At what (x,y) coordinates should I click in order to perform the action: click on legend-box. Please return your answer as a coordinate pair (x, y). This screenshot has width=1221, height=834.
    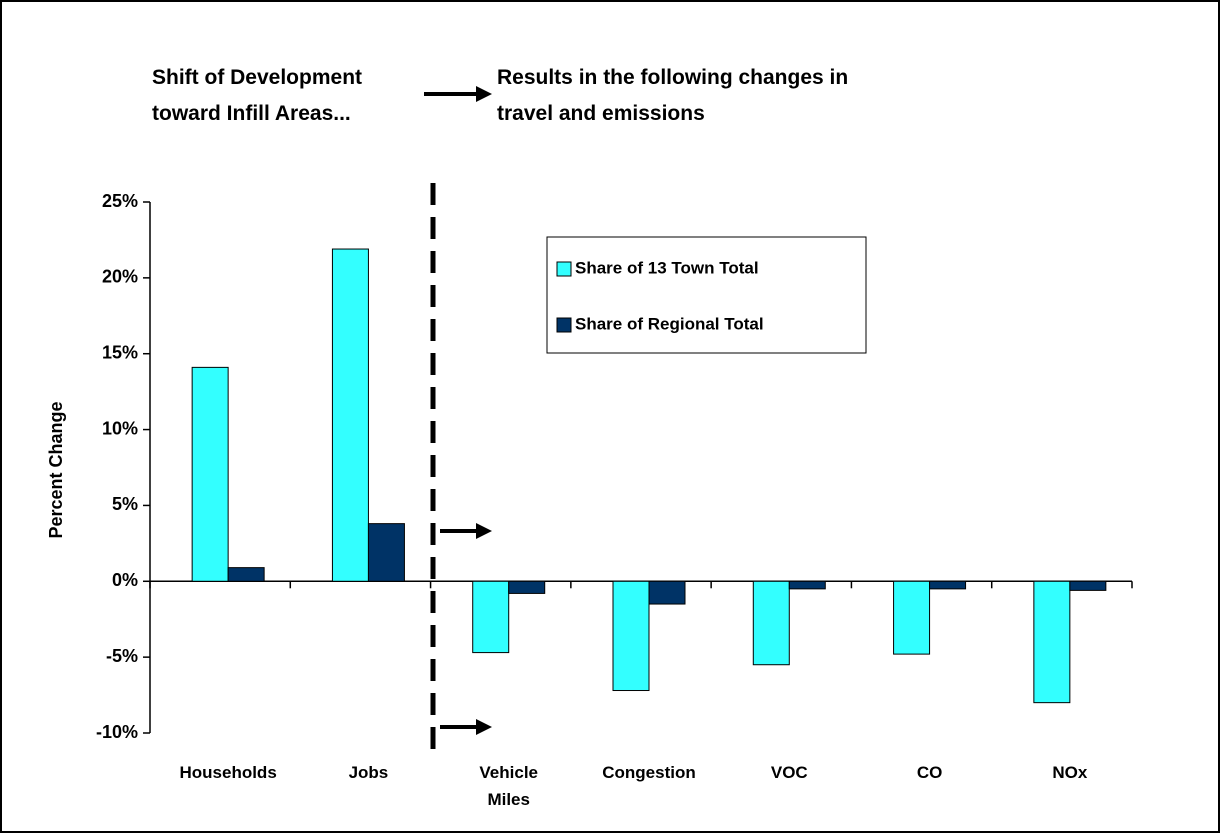
    Looking at the image, I should click on (706, 295).